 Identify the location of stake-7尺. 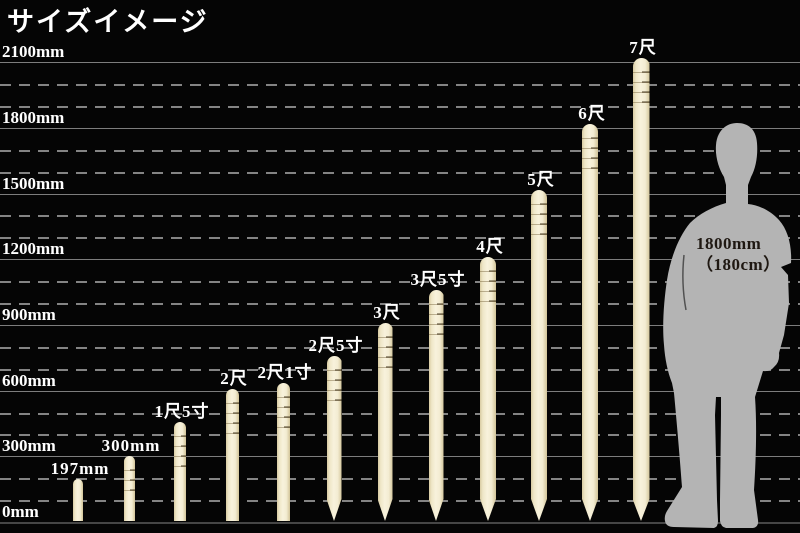
(641, 289).